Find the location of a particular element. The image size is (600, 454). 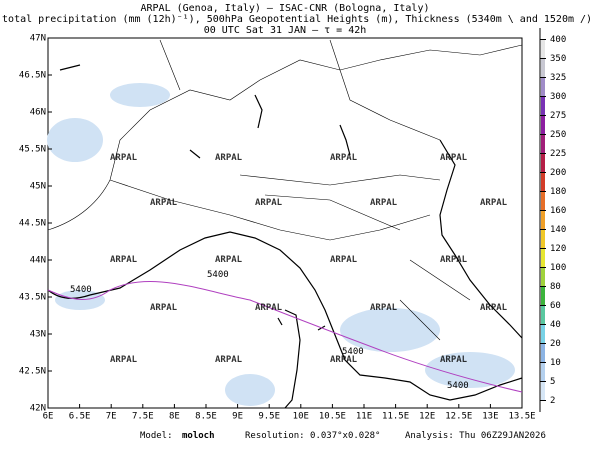

x-tick-label: 10E is located at coordinates (301, 417).